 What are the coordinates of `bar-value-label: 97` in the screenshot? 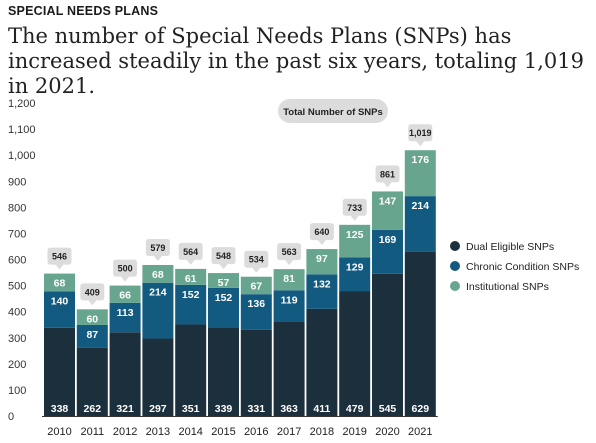 It's located at (322, 259).